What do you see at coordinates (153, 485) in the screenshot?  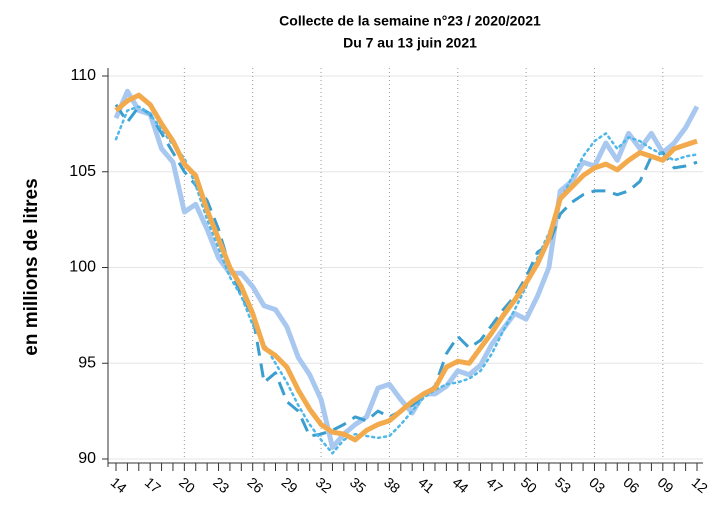 I see `x-tick-label: 17` at bounding box center [153, 485].